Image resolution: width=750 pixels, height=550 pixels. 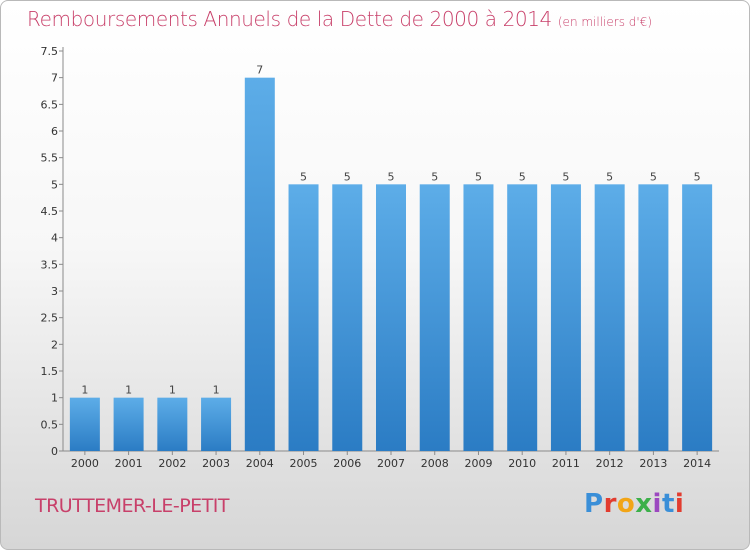 What do you see at coordinates (303, 318) in the screenshot?
I see `bar-2005` at bounding box center [303, 318].